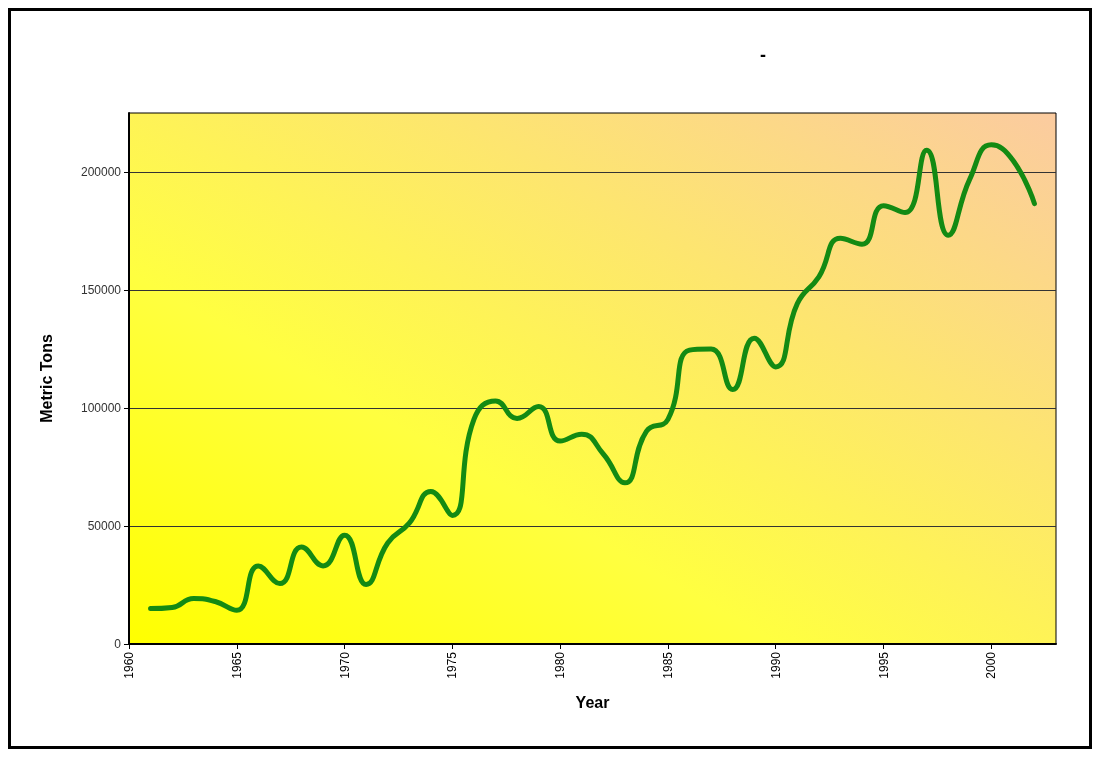 Image resolution: width=1100 pixels, height=757 pixels. I want to click on x-tick-label: 1995, so click(883, 665).